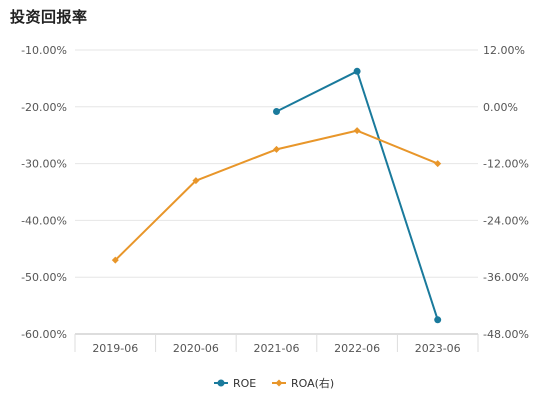  I want to click on y-left-tick-label: -50.00%, so click(44, 277).